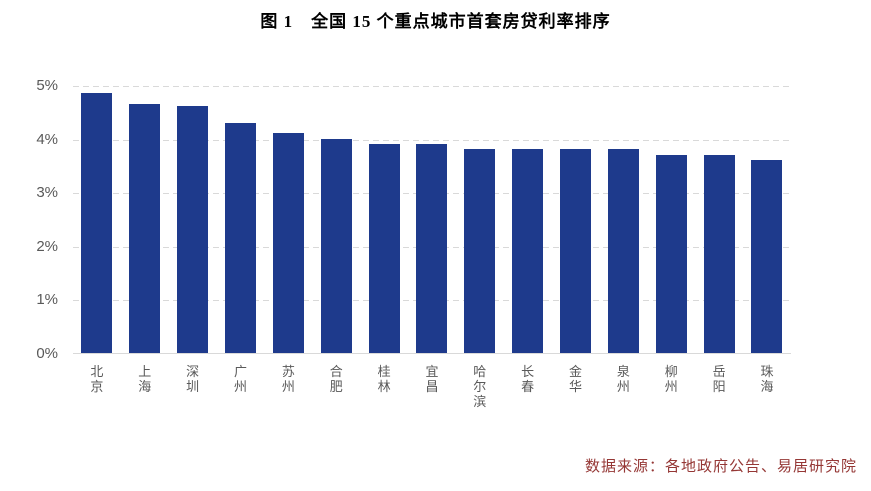 The height and width of the screenshot is (491, 871). I want to click on x-label-slot: 岳阳, so click(719, 379).